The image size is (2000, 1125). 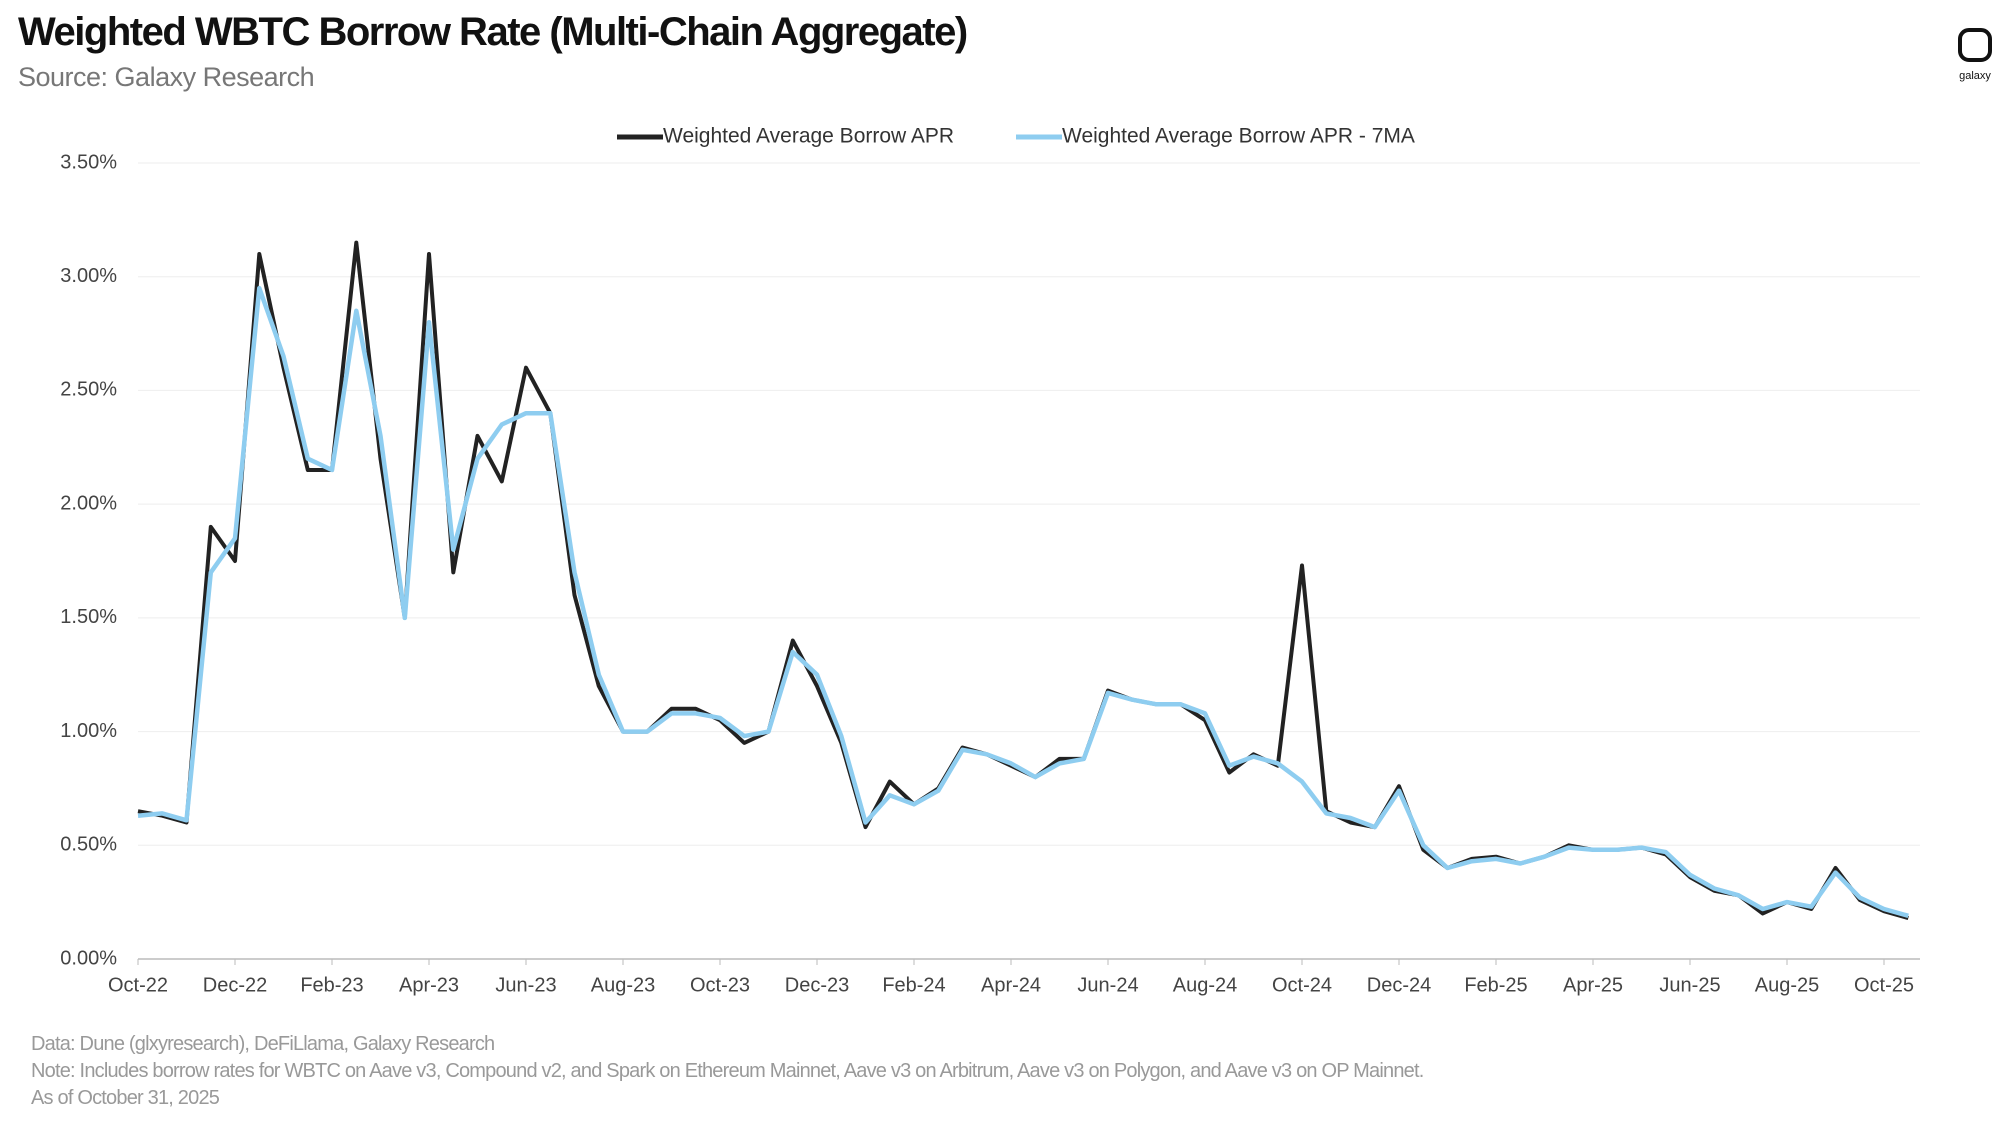 What do you see at coordinates (138, 985) in the screenshot?
I see `x-tick-label: Oct-22` at bounding box center [138, 985].